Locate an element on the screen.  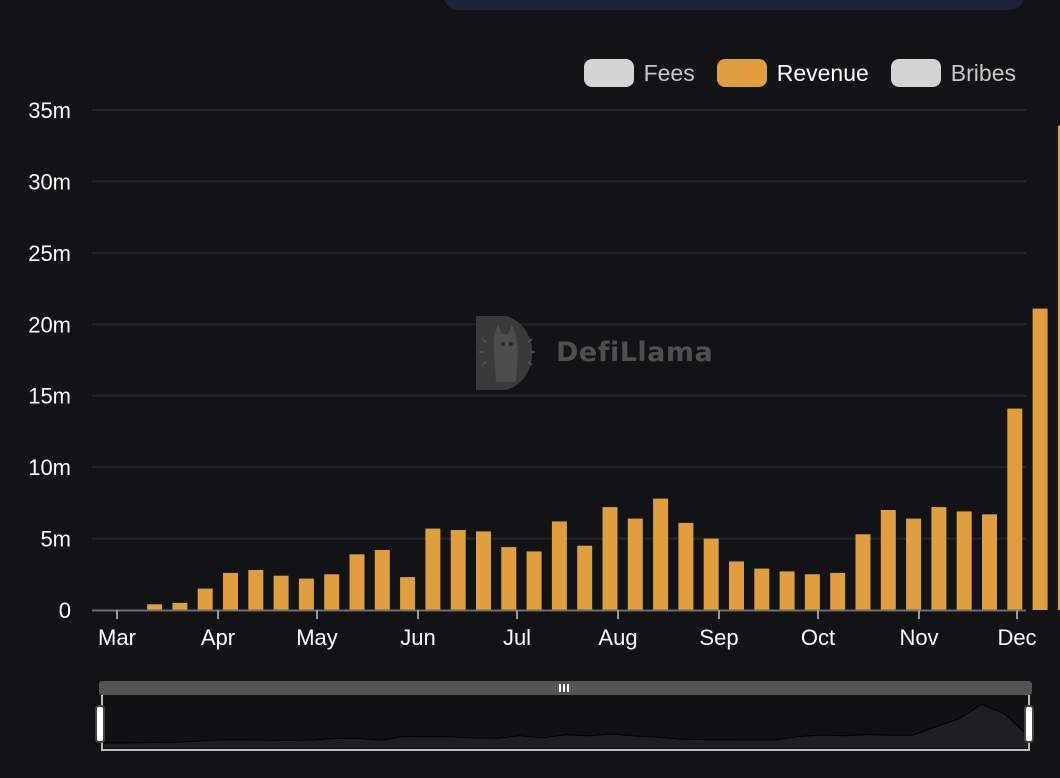
x-tick-label: Dec is located at coordinates (1016, 637).